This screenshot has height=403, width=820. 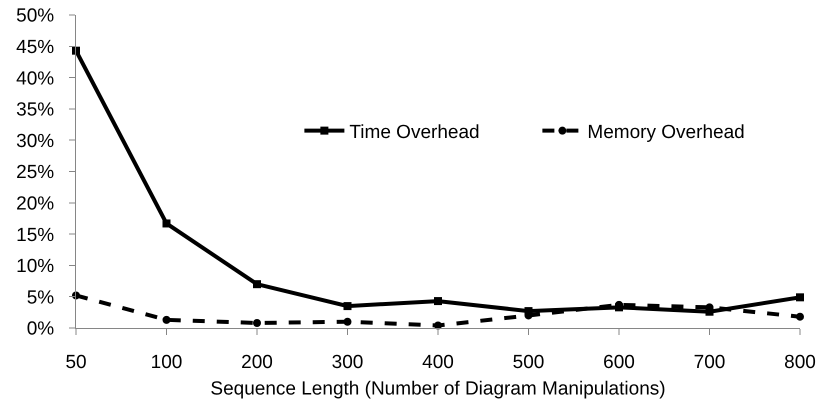 What do you see at coordinates (438, 362) in the screenshot?
I see `x-tick-label: 400` at bounding box center [438, 362].